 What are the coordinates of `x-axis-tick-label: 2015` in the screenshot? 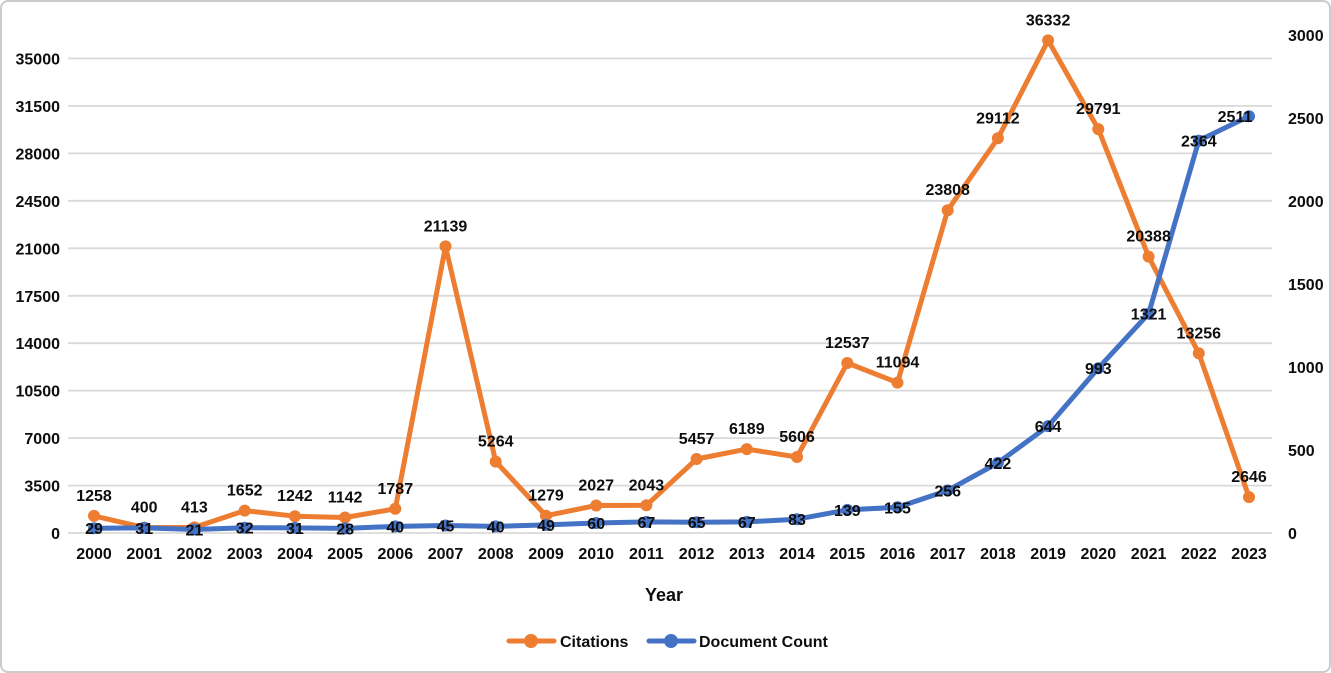 It's located at (848, 554).